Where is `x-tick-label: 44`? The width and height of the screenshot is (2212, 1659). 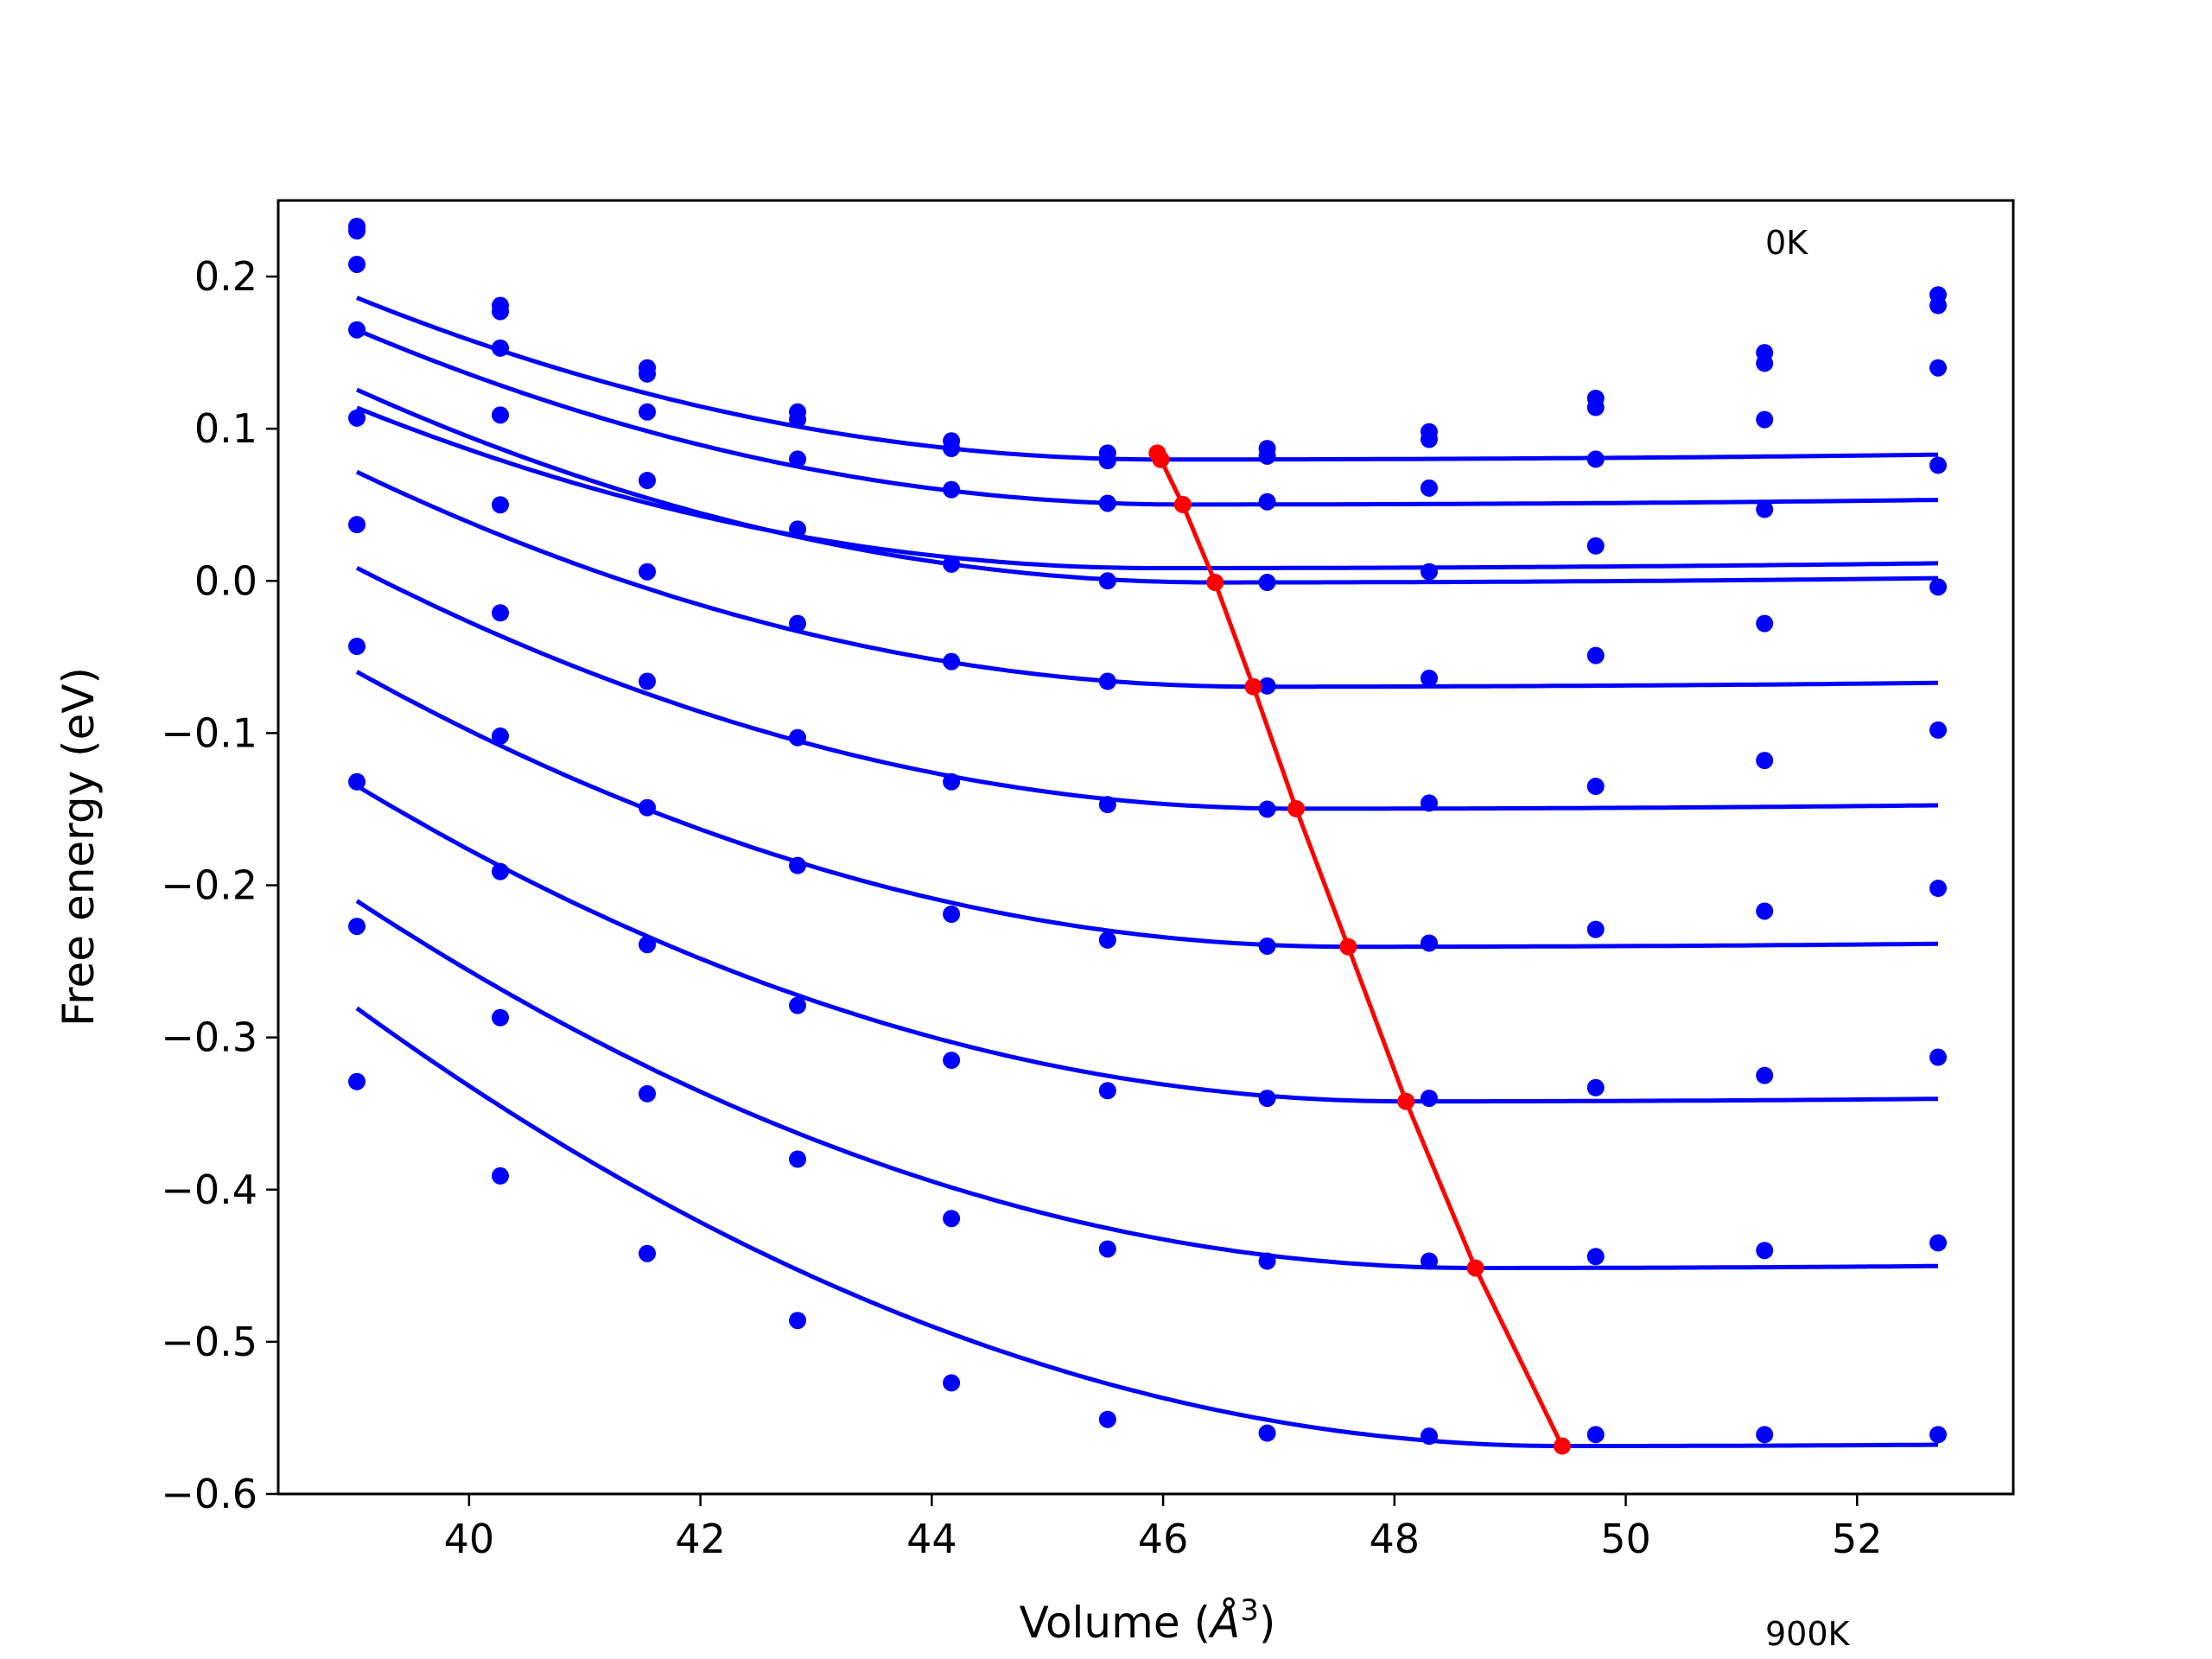 x-tick-label: 44 is located at coordinates (932, 1539).